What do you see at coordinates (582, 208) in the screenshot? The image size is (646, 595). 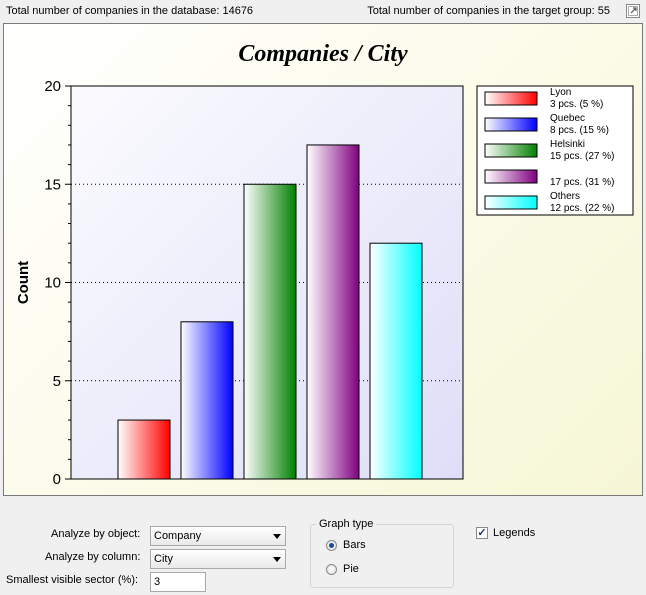 I see `legend-detail: 12 pcs. (22 %)` at bounding box center [582, 208].